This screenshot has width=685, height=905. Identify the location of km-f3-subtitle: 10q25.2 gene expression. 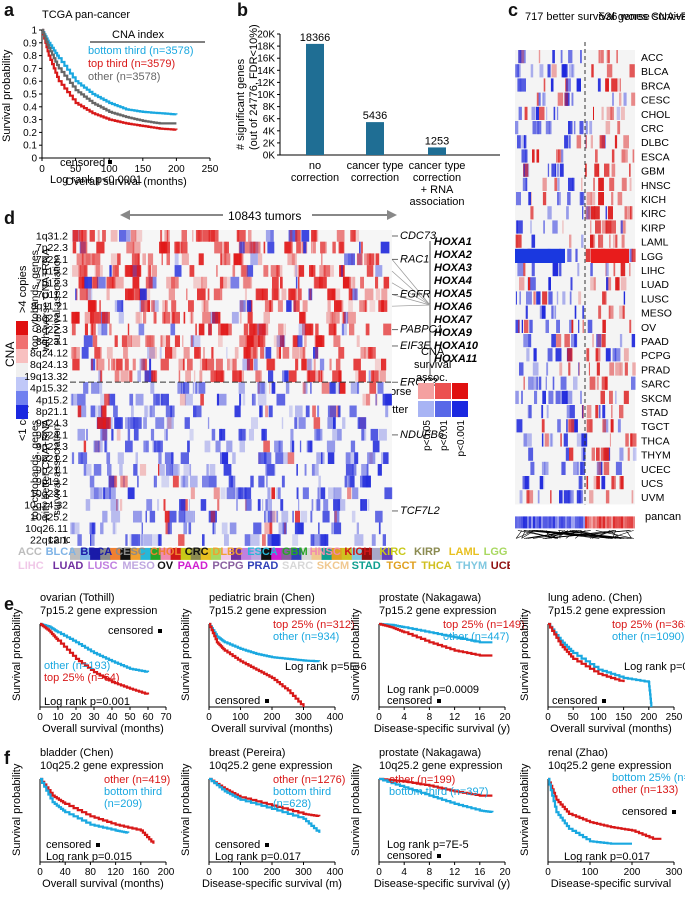
(441, 766).